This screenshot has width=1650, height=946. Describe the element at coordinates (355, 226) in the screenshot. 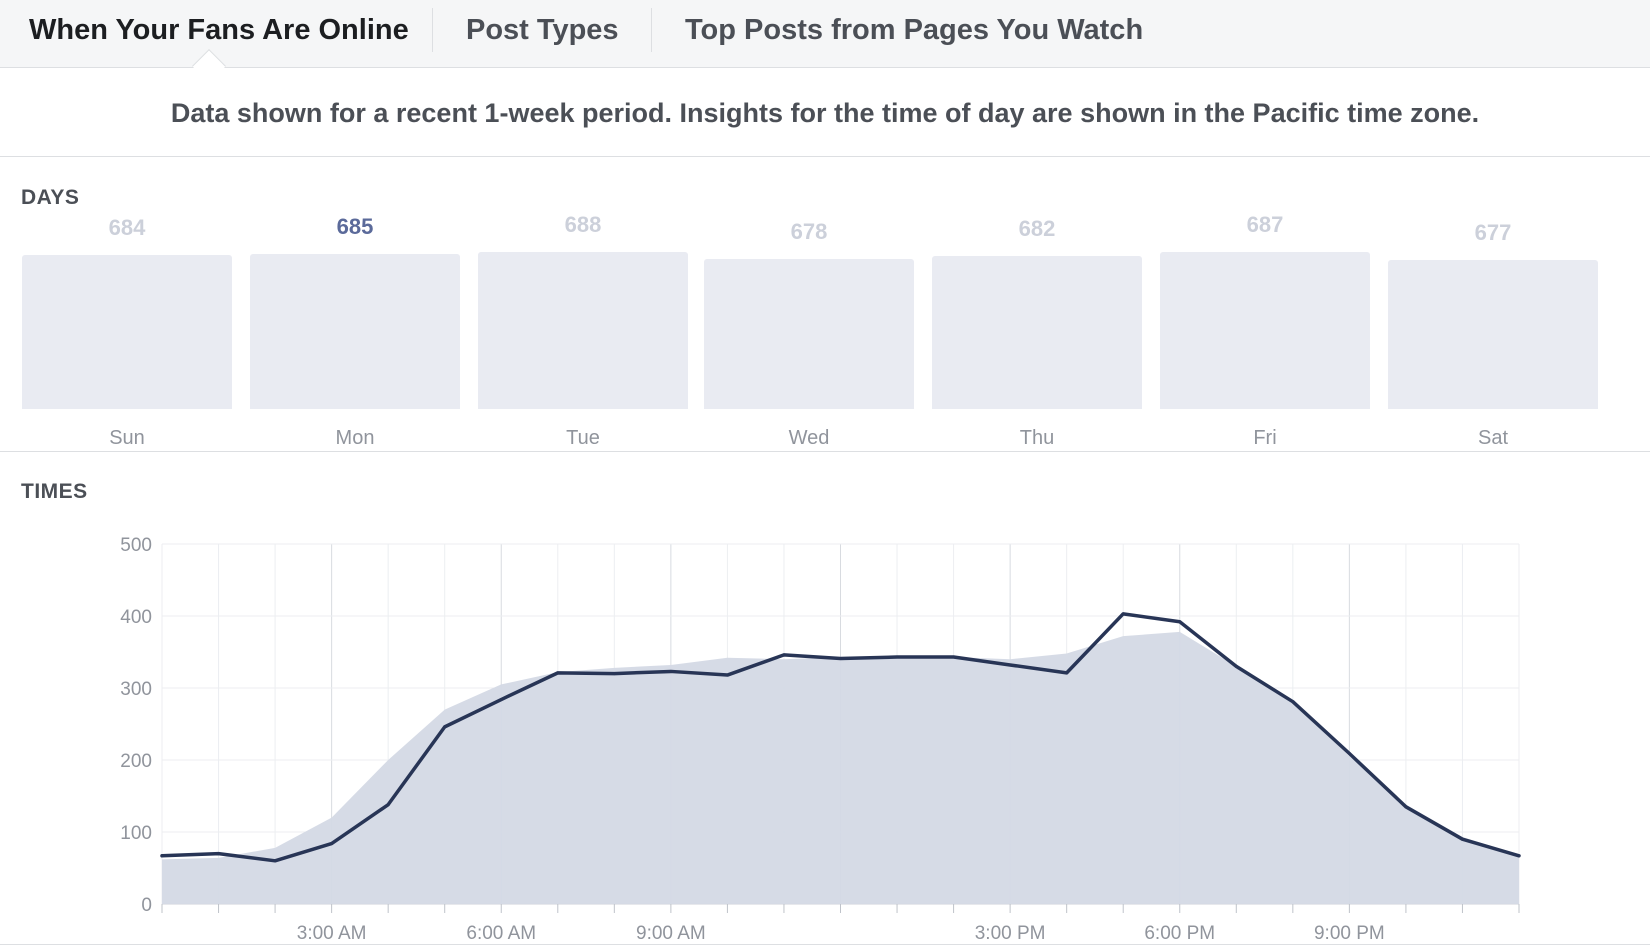

I see `day-value-label: 685` at that location.